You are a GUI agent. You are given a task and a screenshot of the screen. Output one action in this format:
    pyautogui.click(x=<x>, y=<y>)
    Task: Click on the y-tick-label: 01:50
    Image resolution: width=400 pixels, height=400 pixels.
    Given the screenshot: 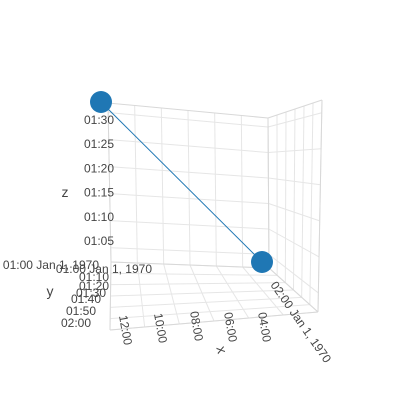 What is the action you would take?
    pyautogui.click(x=81, y=311)
    